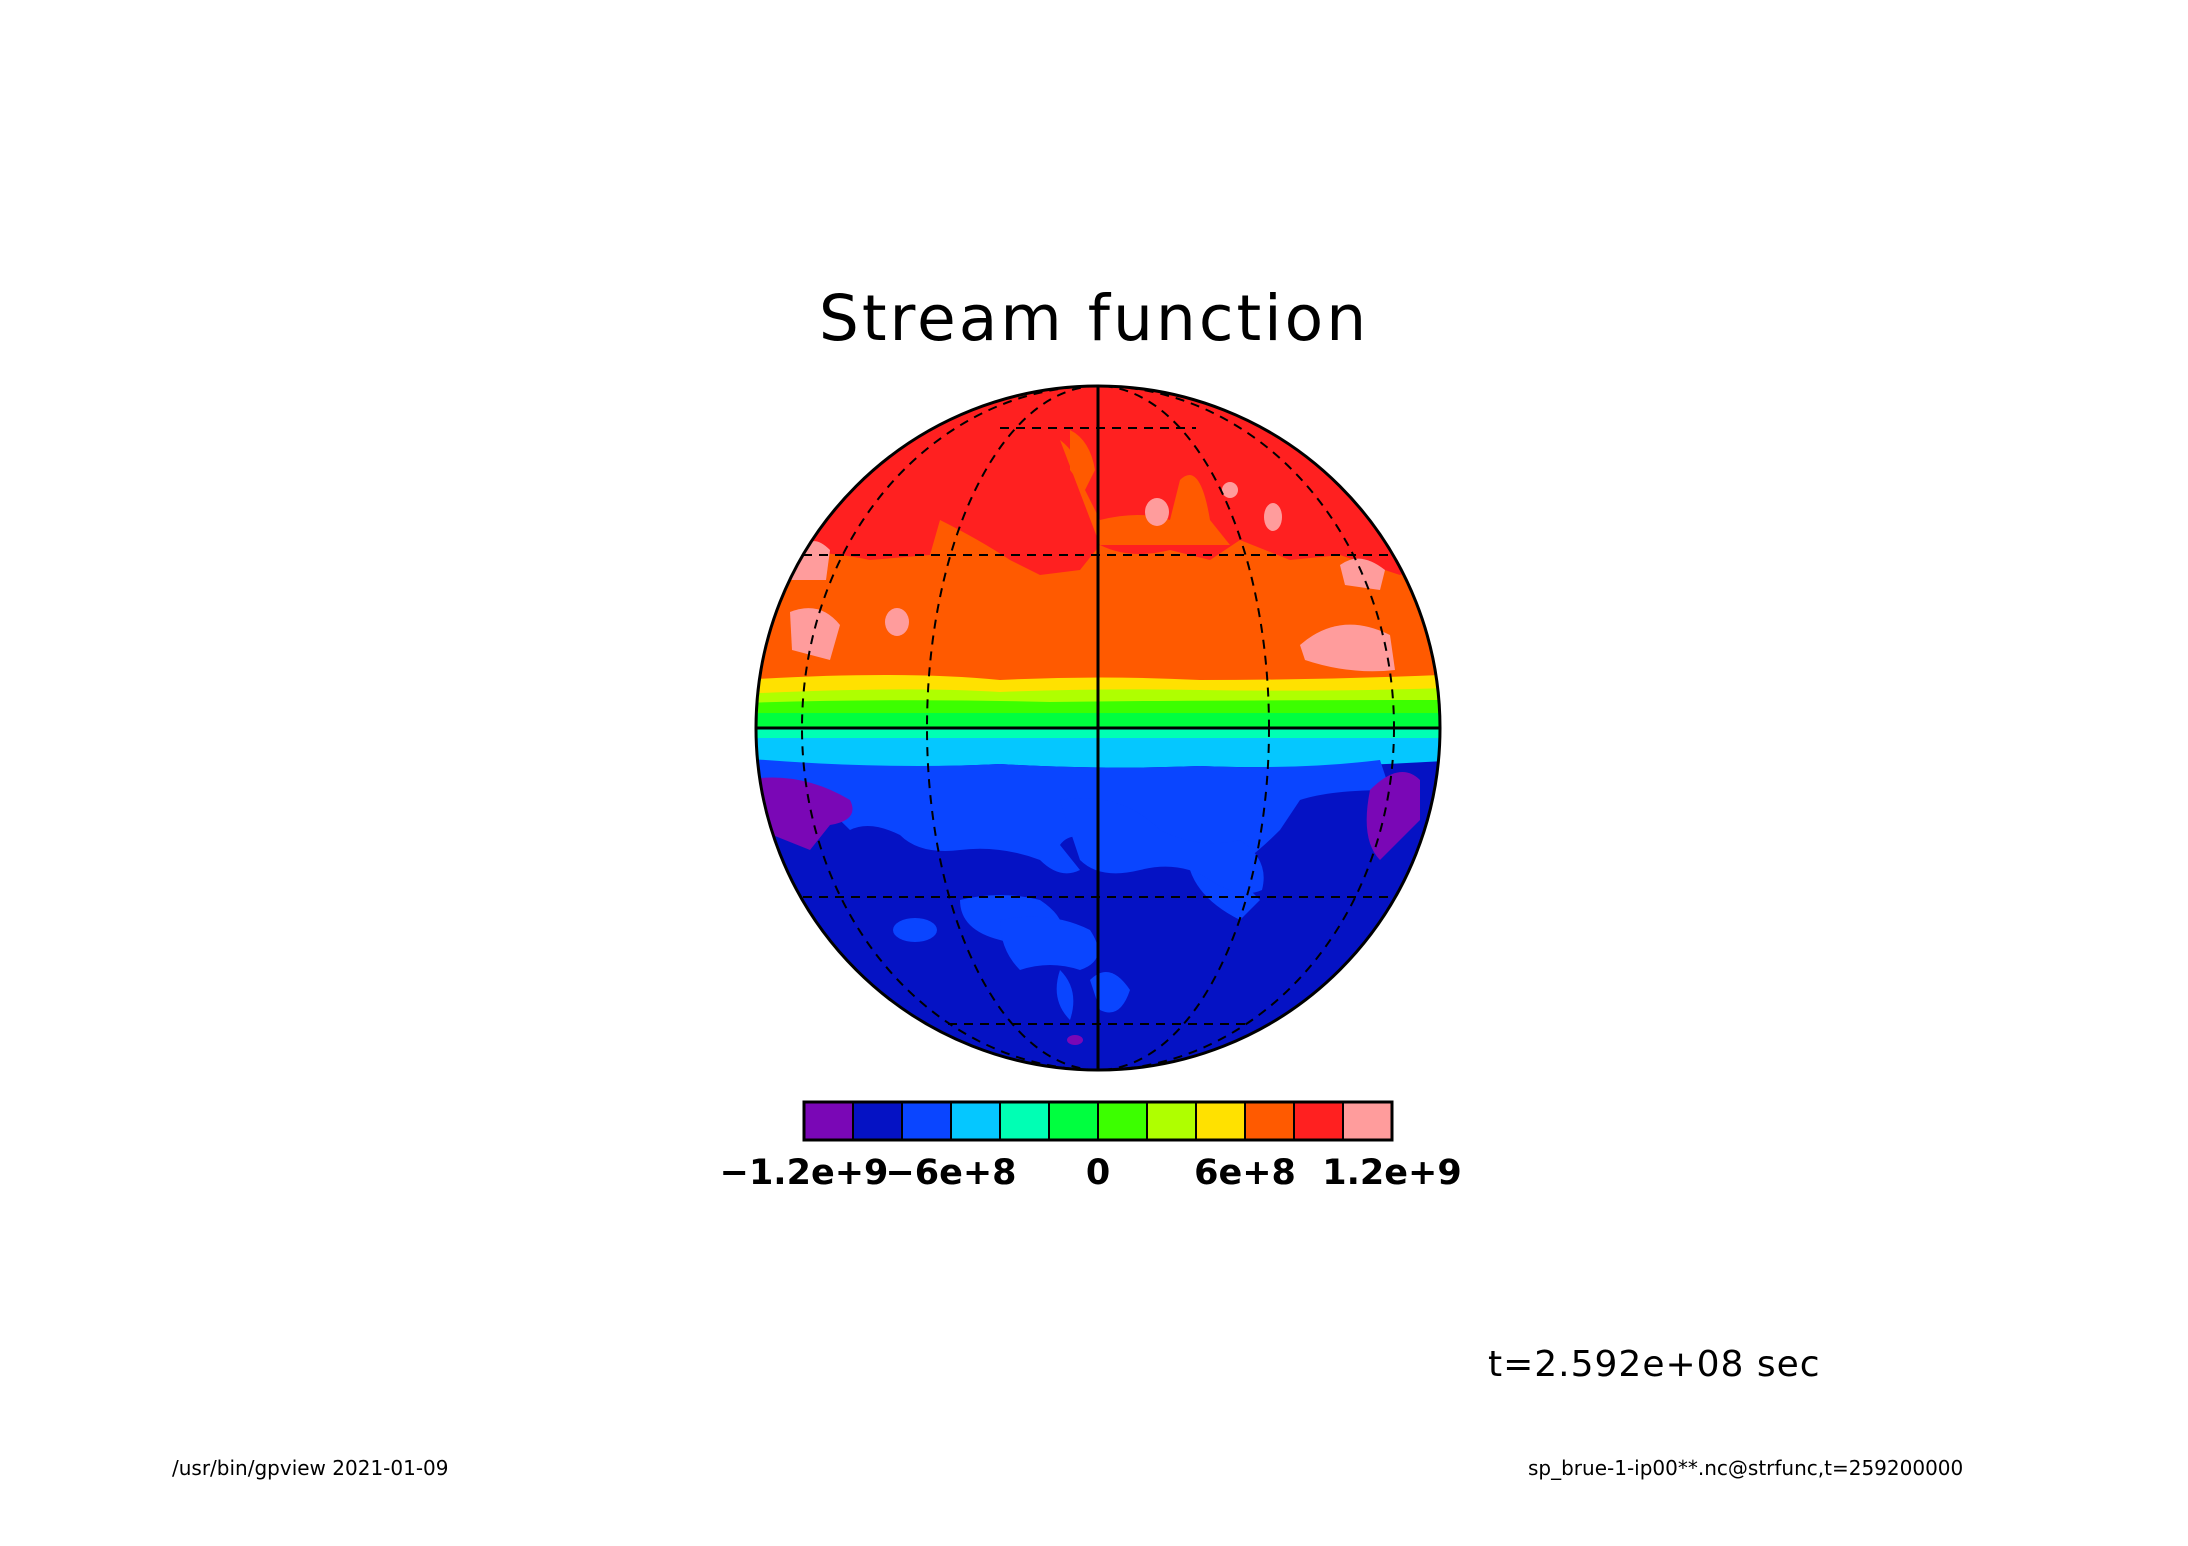 The height and width of the screenshot is (1546, 2188). I want to click on colorbar, so click(1098, 1121).